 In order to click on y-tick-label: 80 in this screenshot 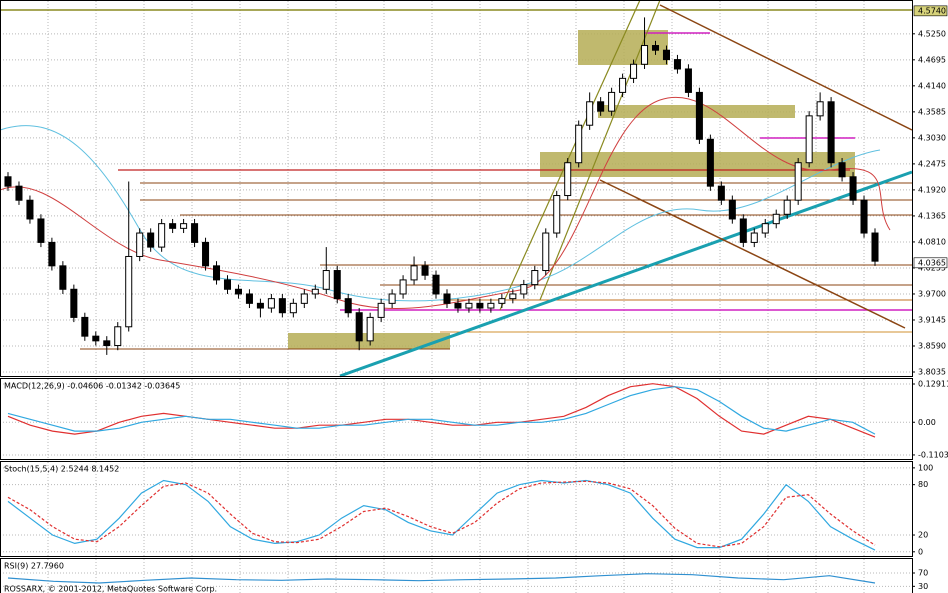, I will do `click(923, 484)`.